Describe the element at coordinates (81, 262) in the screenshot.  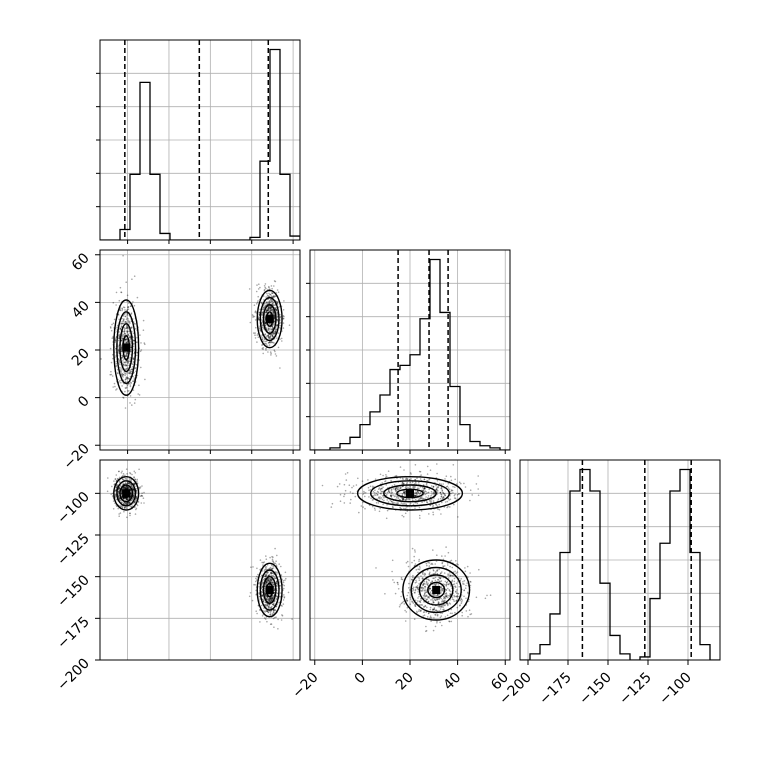
I see `y-tick-label: 60` at that location.